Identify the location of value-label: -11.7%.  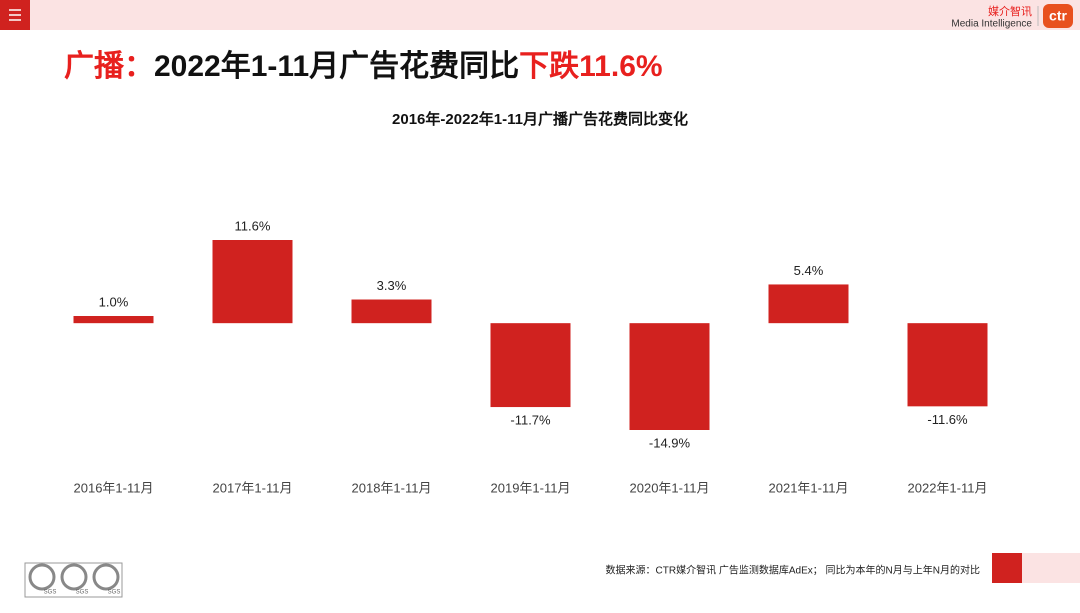
(530, 419).